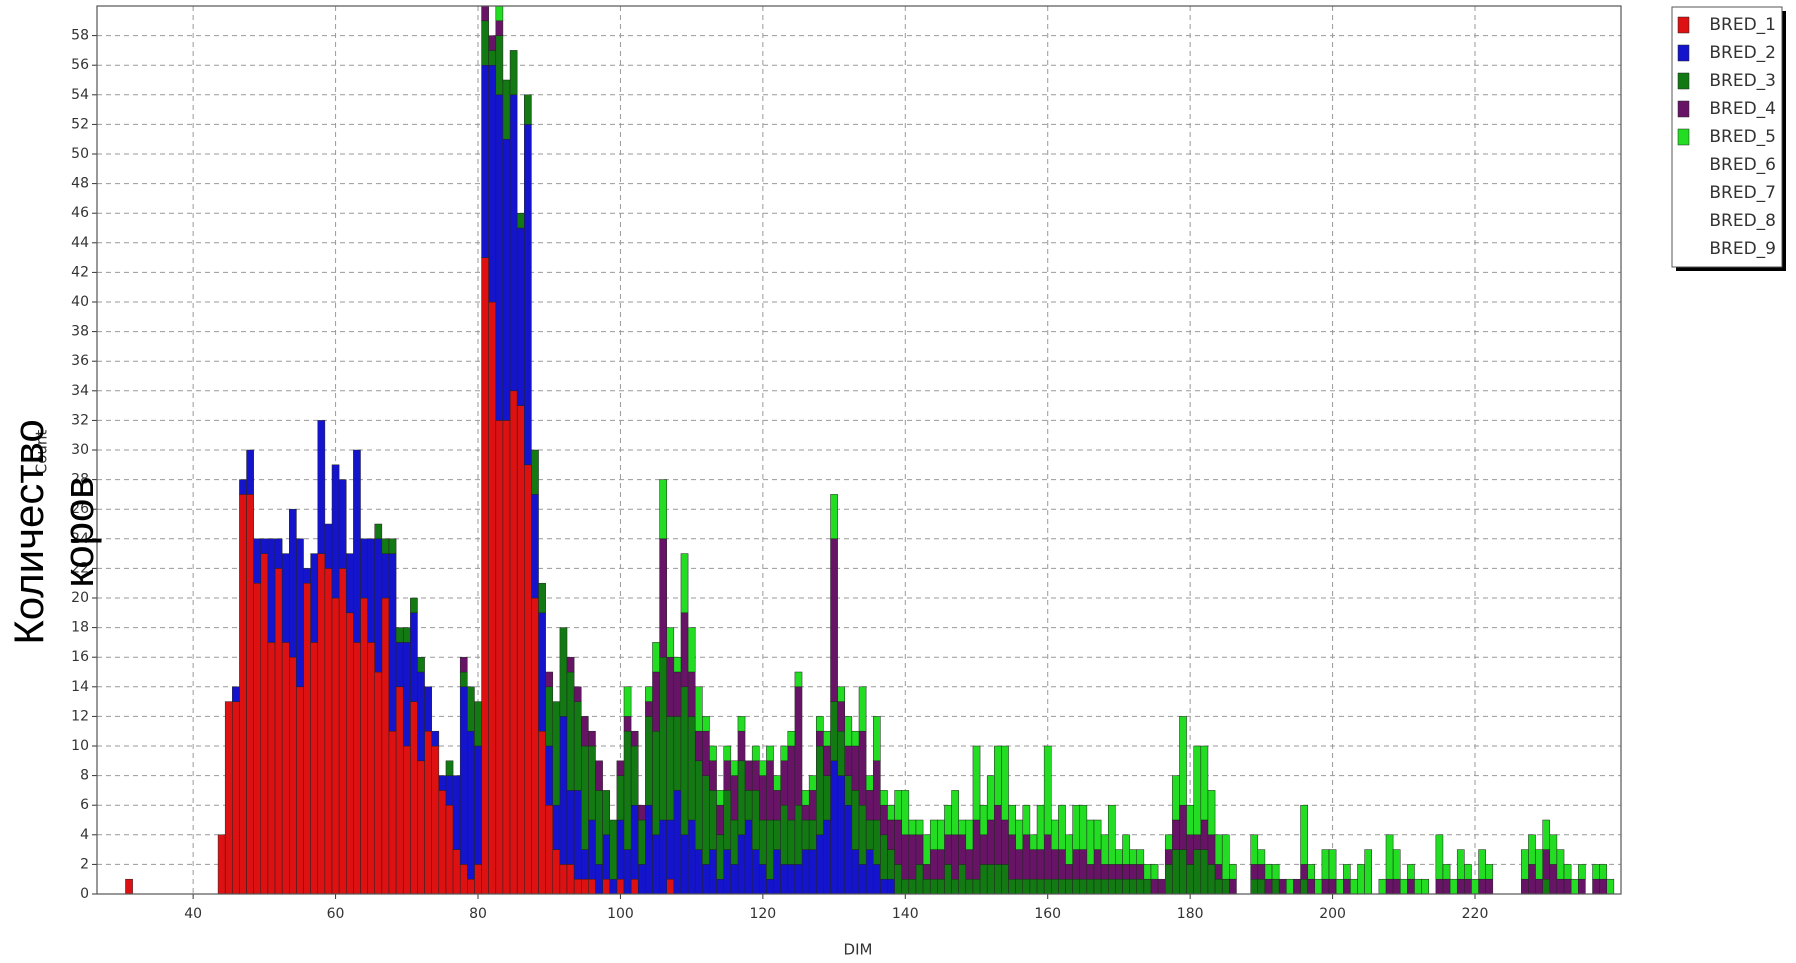  Describe the element at coordinates (80, 568) in the screenshot. I see `y-tick-label: 22` at that location.